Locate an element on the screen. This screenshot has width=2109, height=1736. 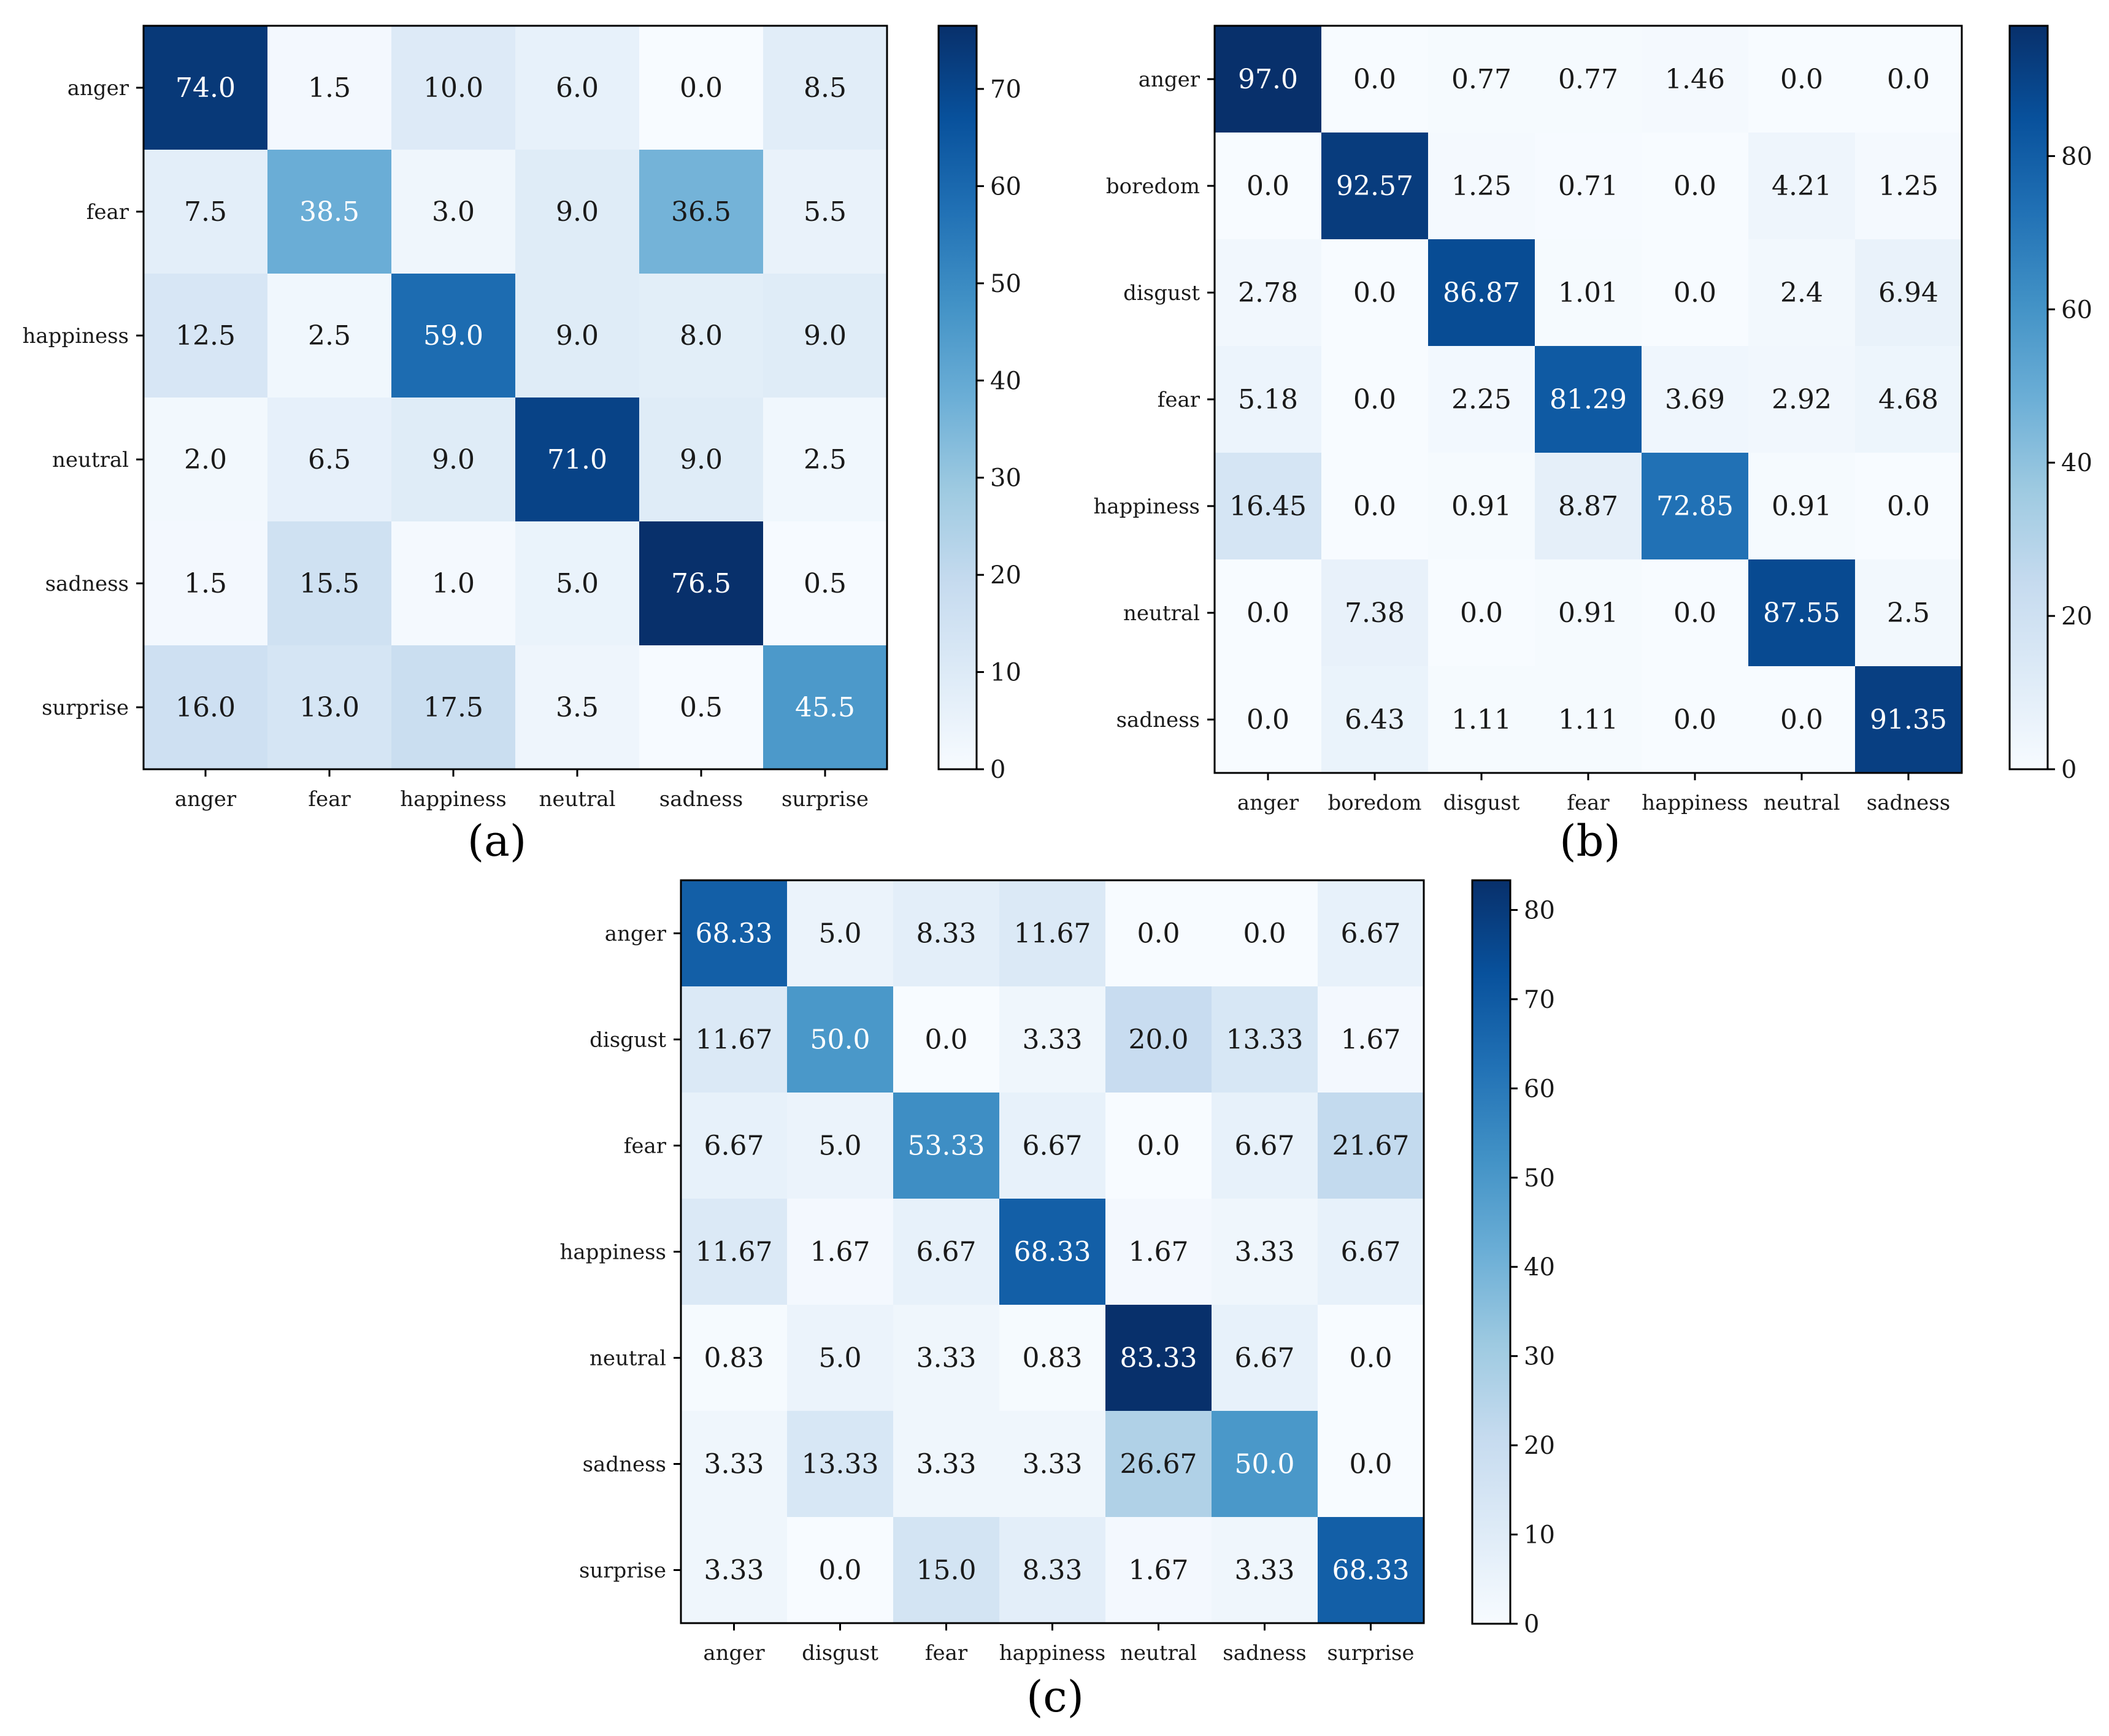
panel-label: (a) is located at coordinates (497, 841).